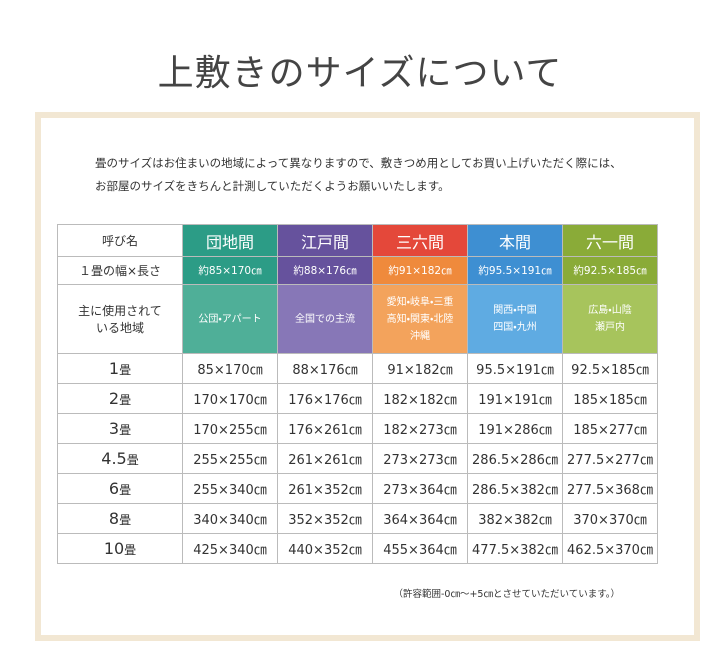  What do you see at coordinates (610, 548) in the screenshot?
I see `dimension-cell: 462.5×370㎝` at bounding box center [610, 548].